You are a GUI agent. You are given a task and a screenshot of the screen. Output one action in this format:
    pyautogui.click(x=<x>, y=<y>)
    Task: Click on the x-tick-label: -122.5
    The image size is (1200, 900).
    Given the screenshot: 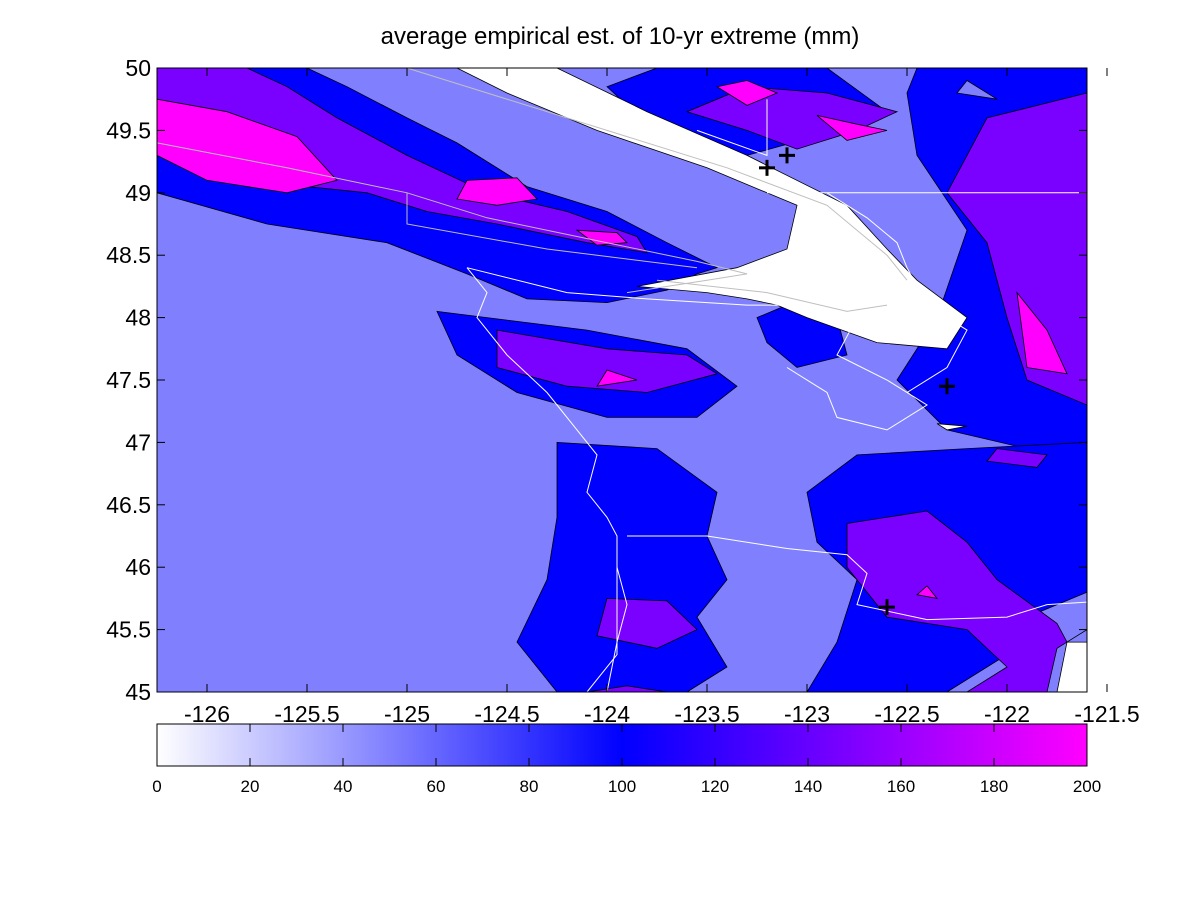 What is the action you would take?
    pyautogui.click(x=906, y=714)
    